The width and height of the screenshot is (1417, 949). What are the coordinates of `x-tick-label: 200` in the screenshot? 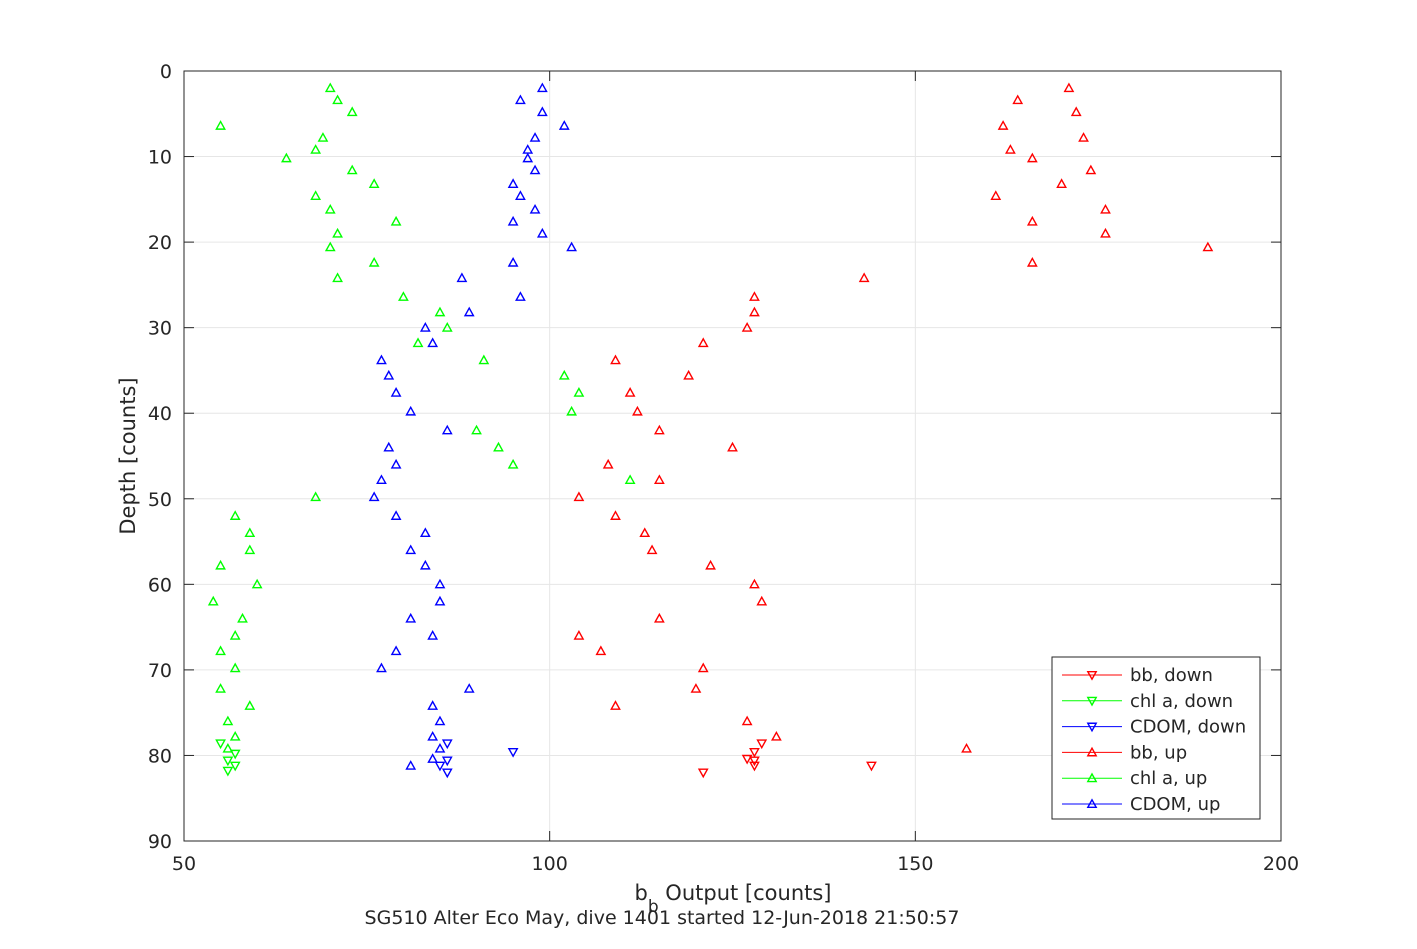 It's located at (1281, 864).